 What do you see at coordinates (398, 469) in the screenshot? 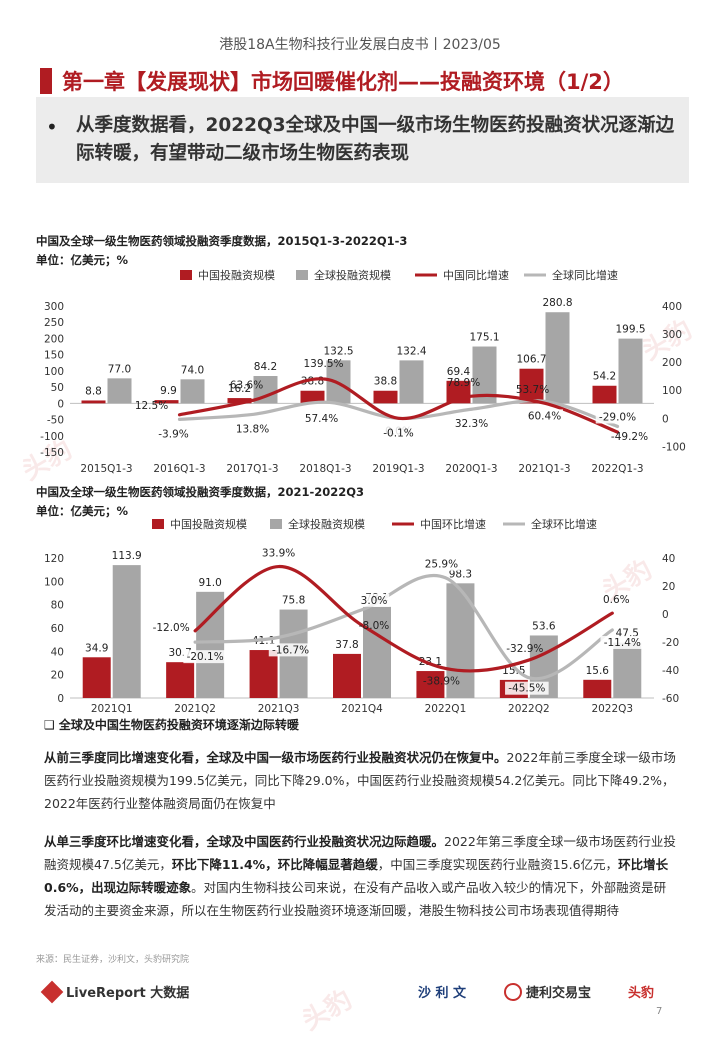
I see `category-label: 2019Q1-3` at bounding box center [398, 469].